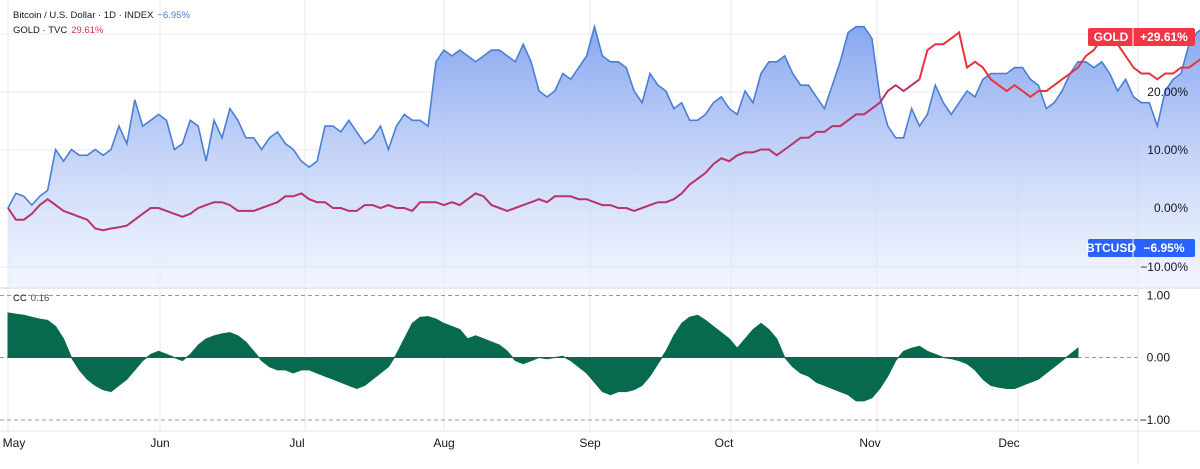  Describe the element at coordinates (296, 443) in the screenshot. I see `time-axis-label: Jul` at that location.